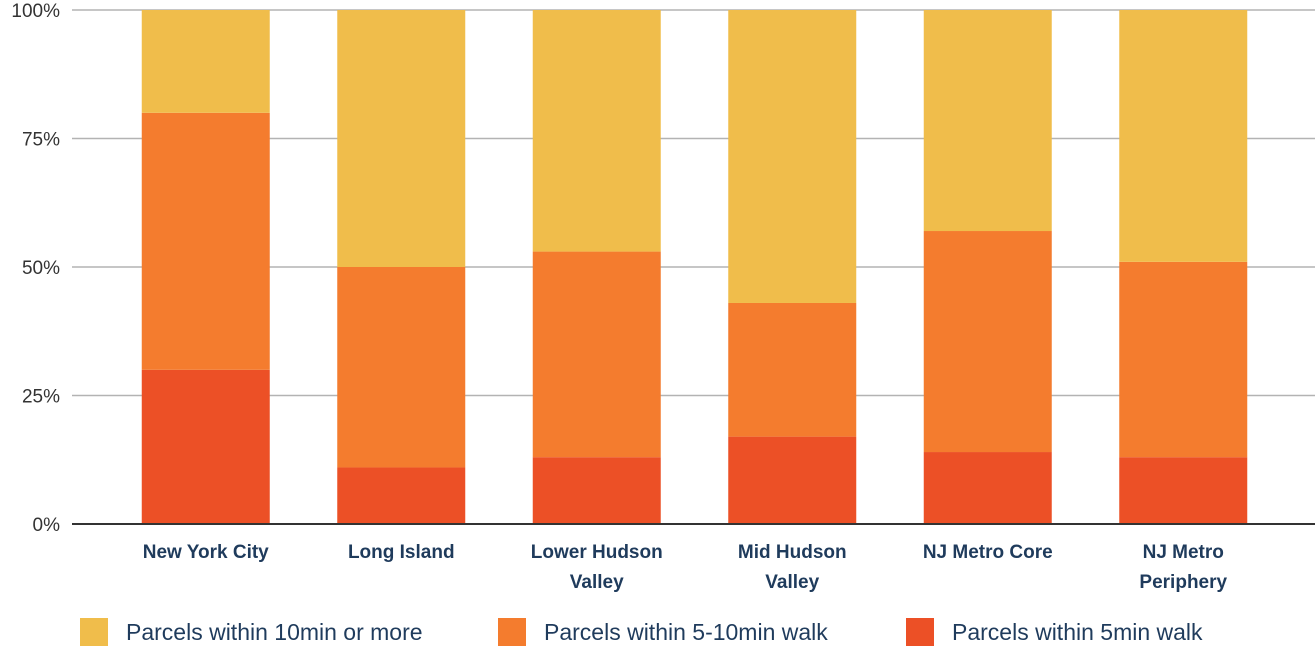  I want to click on x-tick-label-line: NJ Metro Core, so click(988, 552).